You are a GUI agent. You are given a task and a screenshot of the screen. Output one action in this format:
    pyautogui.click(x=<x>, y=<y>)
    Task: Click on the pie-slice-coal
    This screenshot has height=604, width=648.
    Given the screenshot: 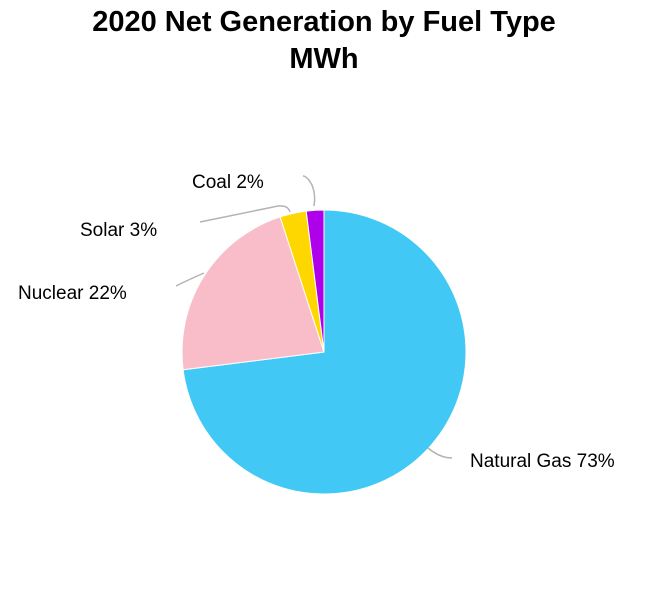 What is the action you would take?
    pyautogui.click(x=315, y=281)
    